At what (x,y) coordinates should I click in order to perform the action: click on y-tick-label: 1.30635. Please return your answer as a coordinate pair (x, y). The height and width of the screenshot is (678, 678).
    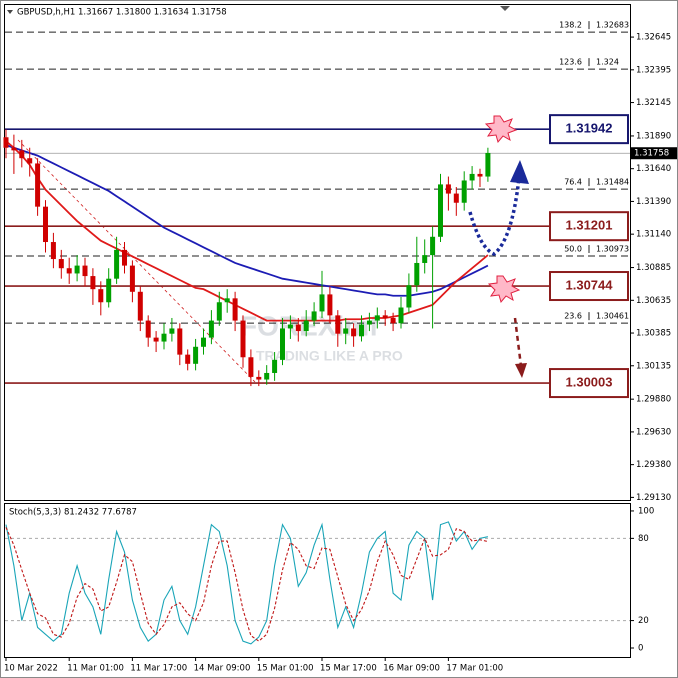
    Looking at the image, I should click on (653, 301).